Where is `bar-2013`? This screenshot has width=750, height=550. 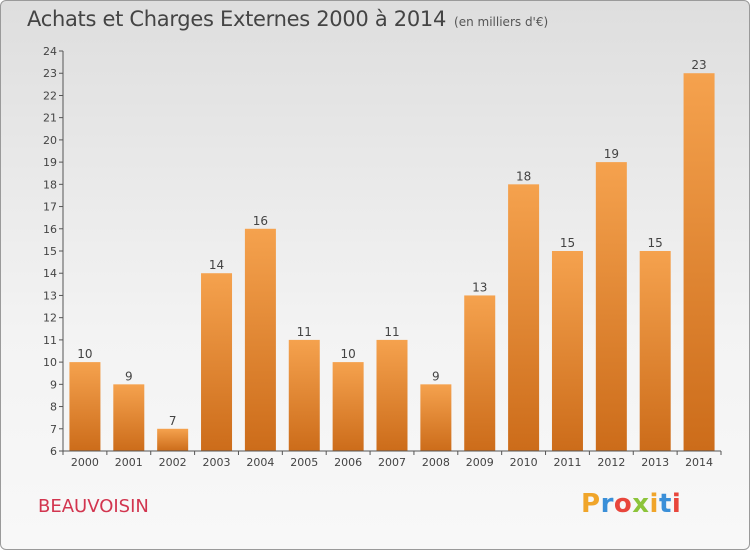 bar-2013 is located at coordinates (655, 351).